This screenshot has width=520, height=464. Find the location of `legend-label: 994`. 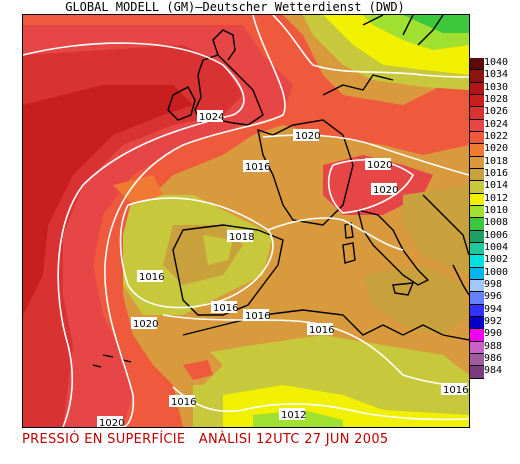

legend-label: 994 is located at coordinates (493, 309).